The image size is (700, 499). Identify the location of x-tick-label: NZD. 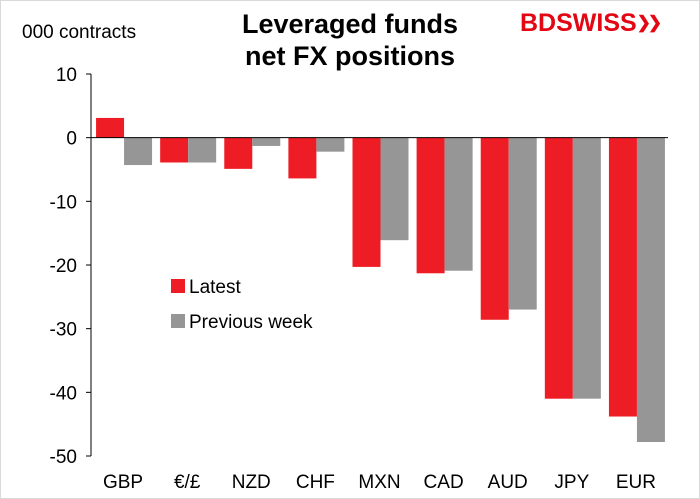
(251, 482).